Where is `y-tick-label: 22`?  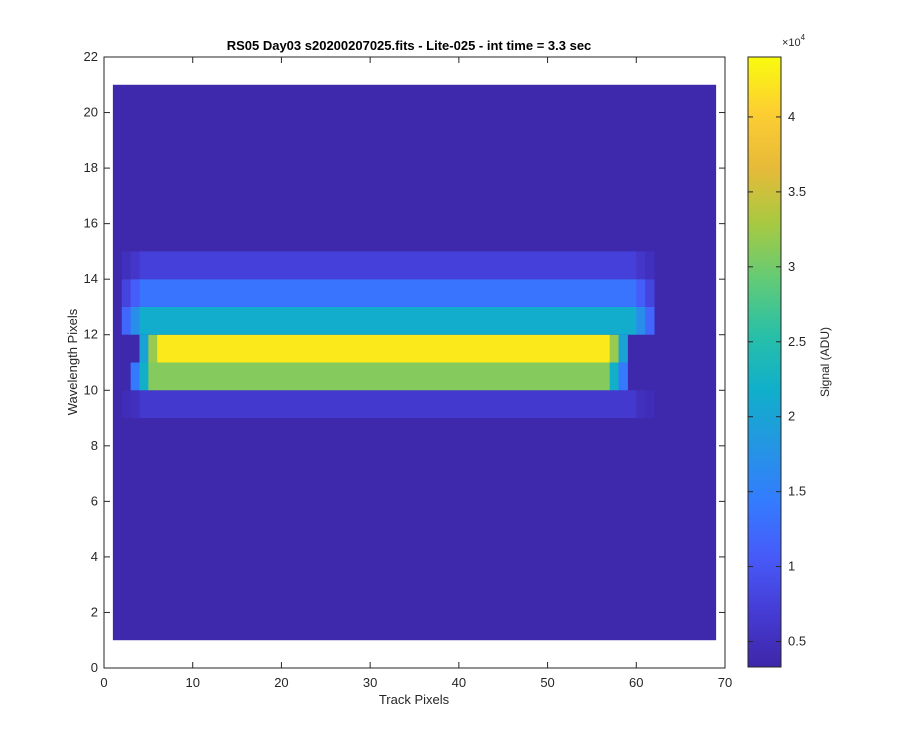 y-tick-label: 22 is located at coordinates (91, 56).